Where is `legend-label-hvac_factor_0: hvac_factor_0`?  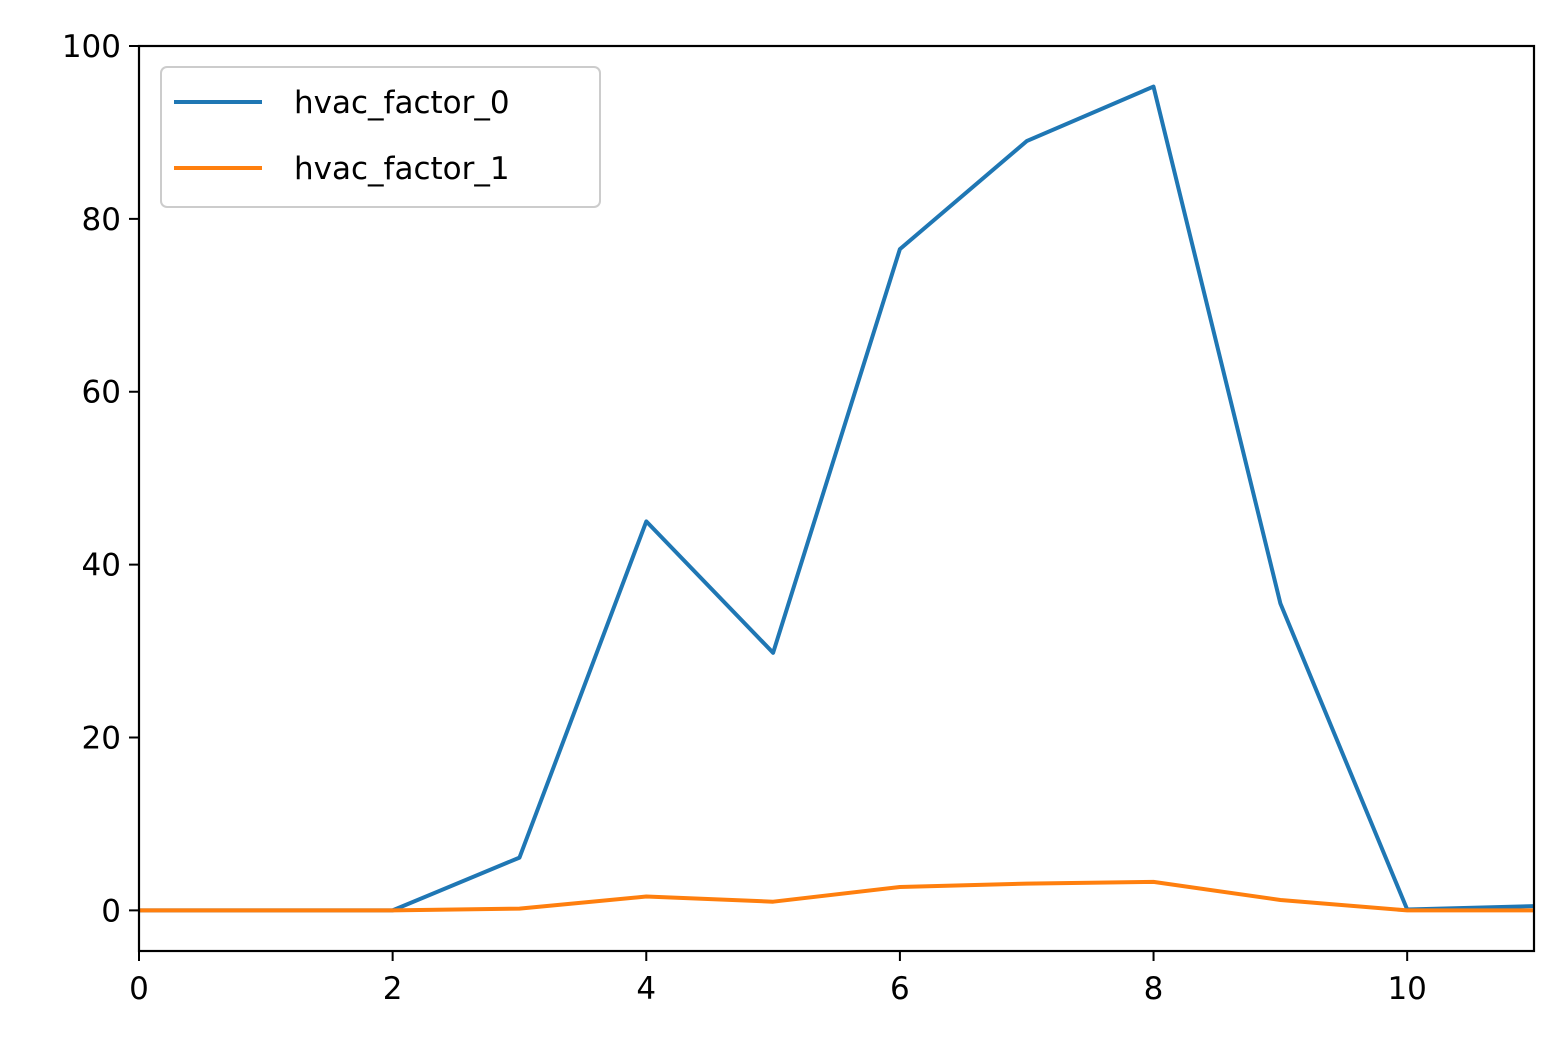
legend-label-hvac_factor_0: hvac_factor_0 is located at coordinates (402, 103).